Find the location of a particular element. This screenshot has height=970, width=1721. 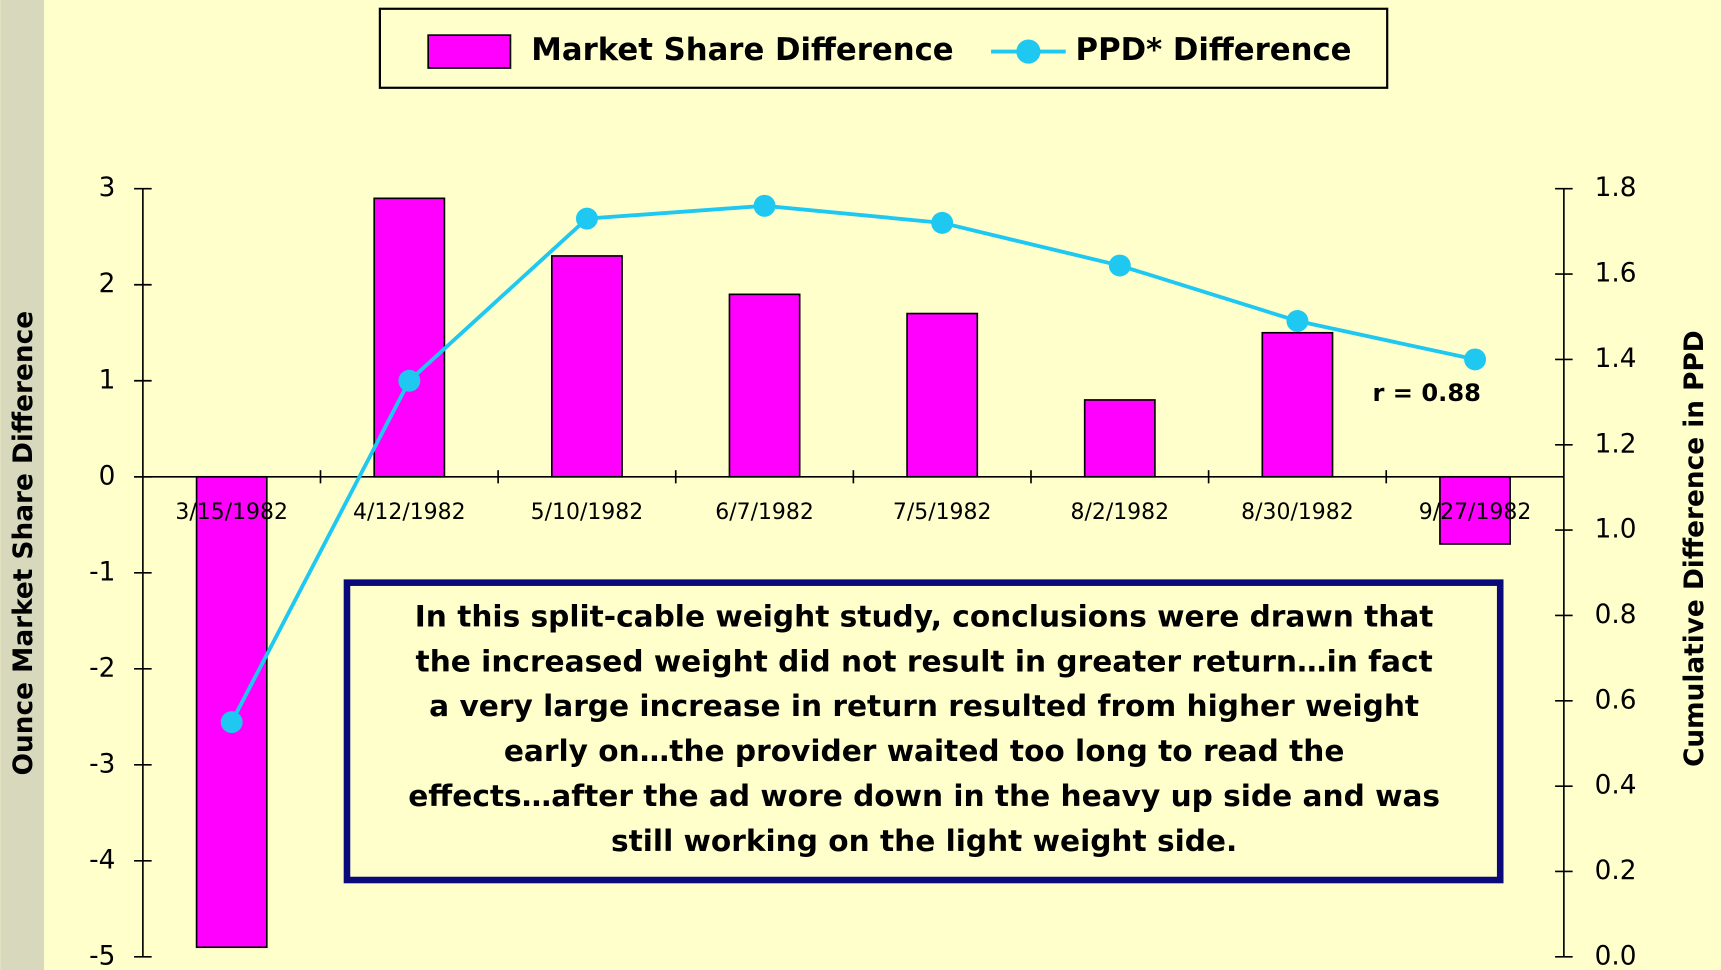

y-tick-label: -3 is located at coordinates (102, 764).